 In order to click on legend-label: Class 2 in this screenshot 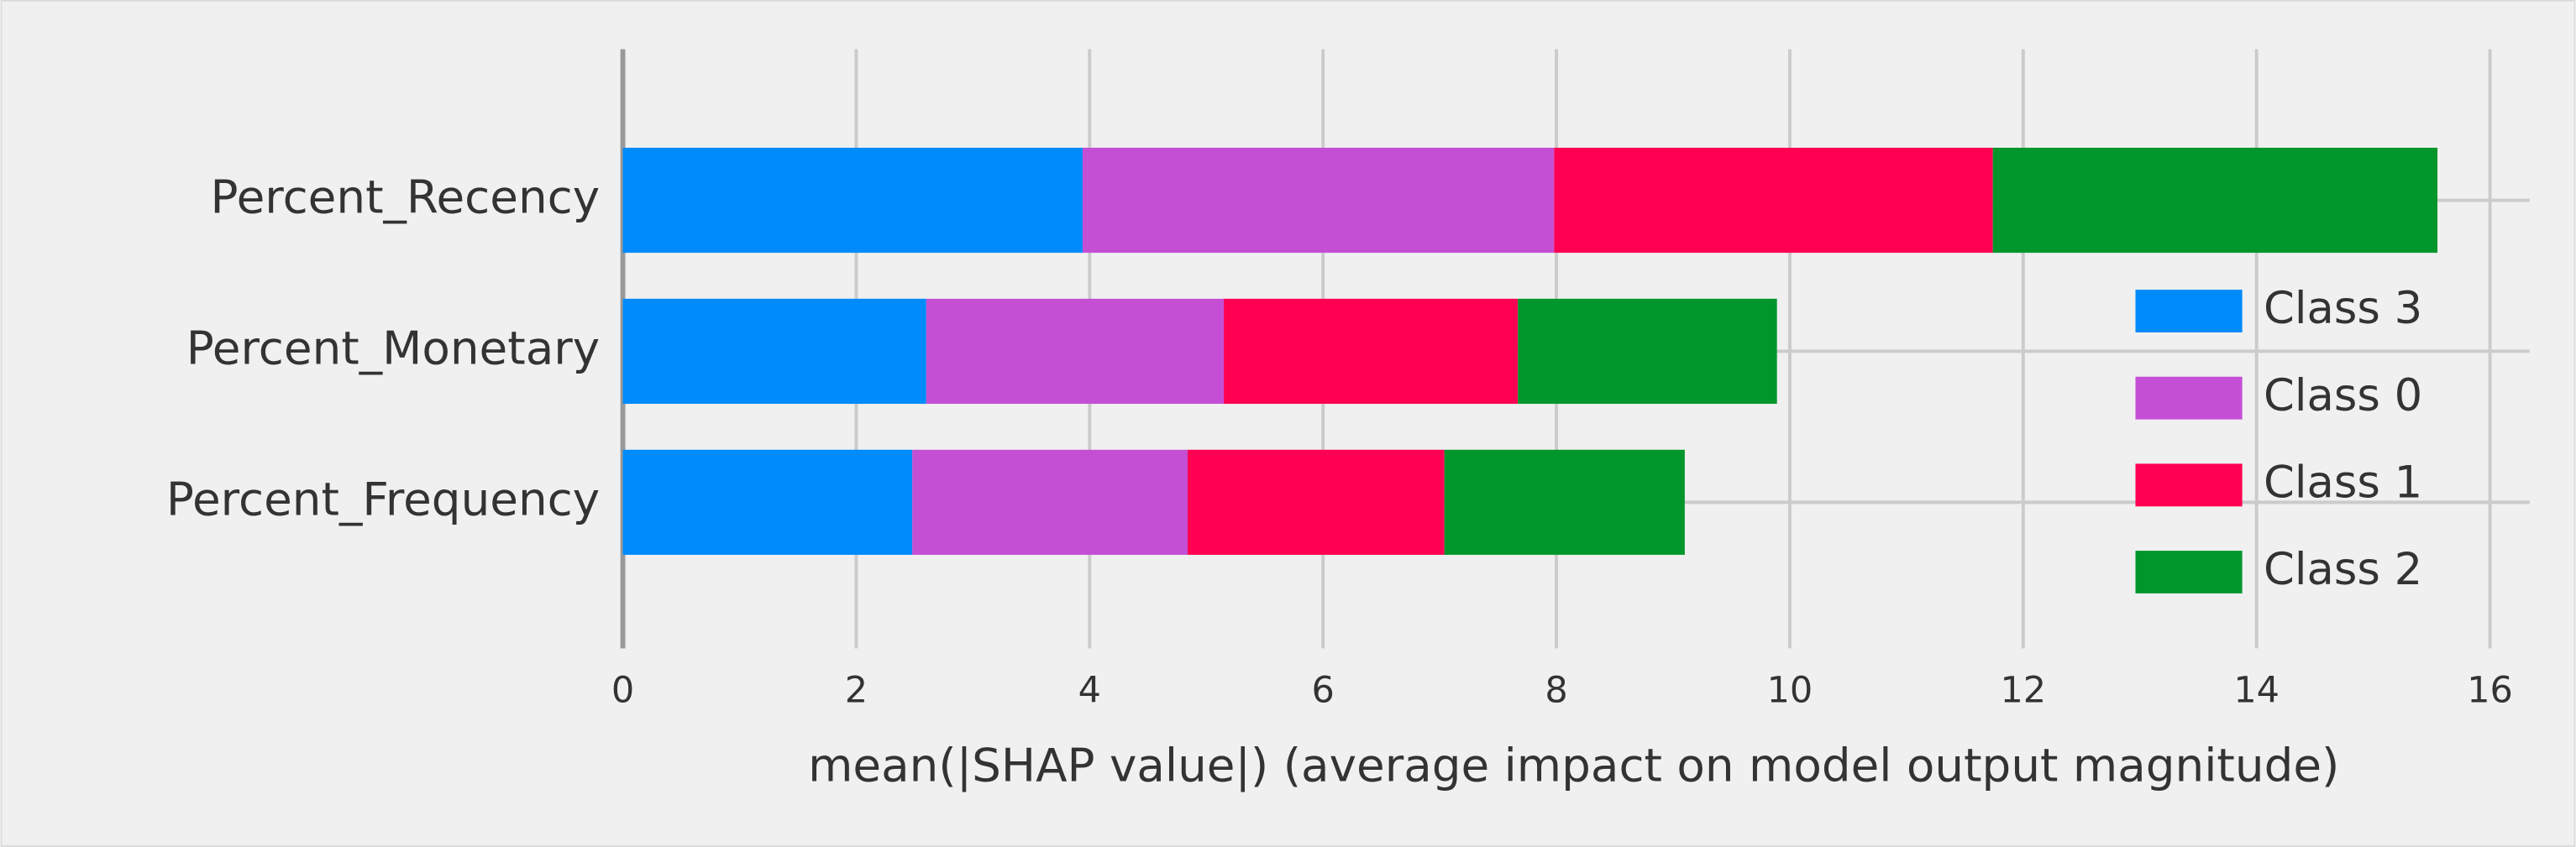, I will do `click(2343, 569)`.